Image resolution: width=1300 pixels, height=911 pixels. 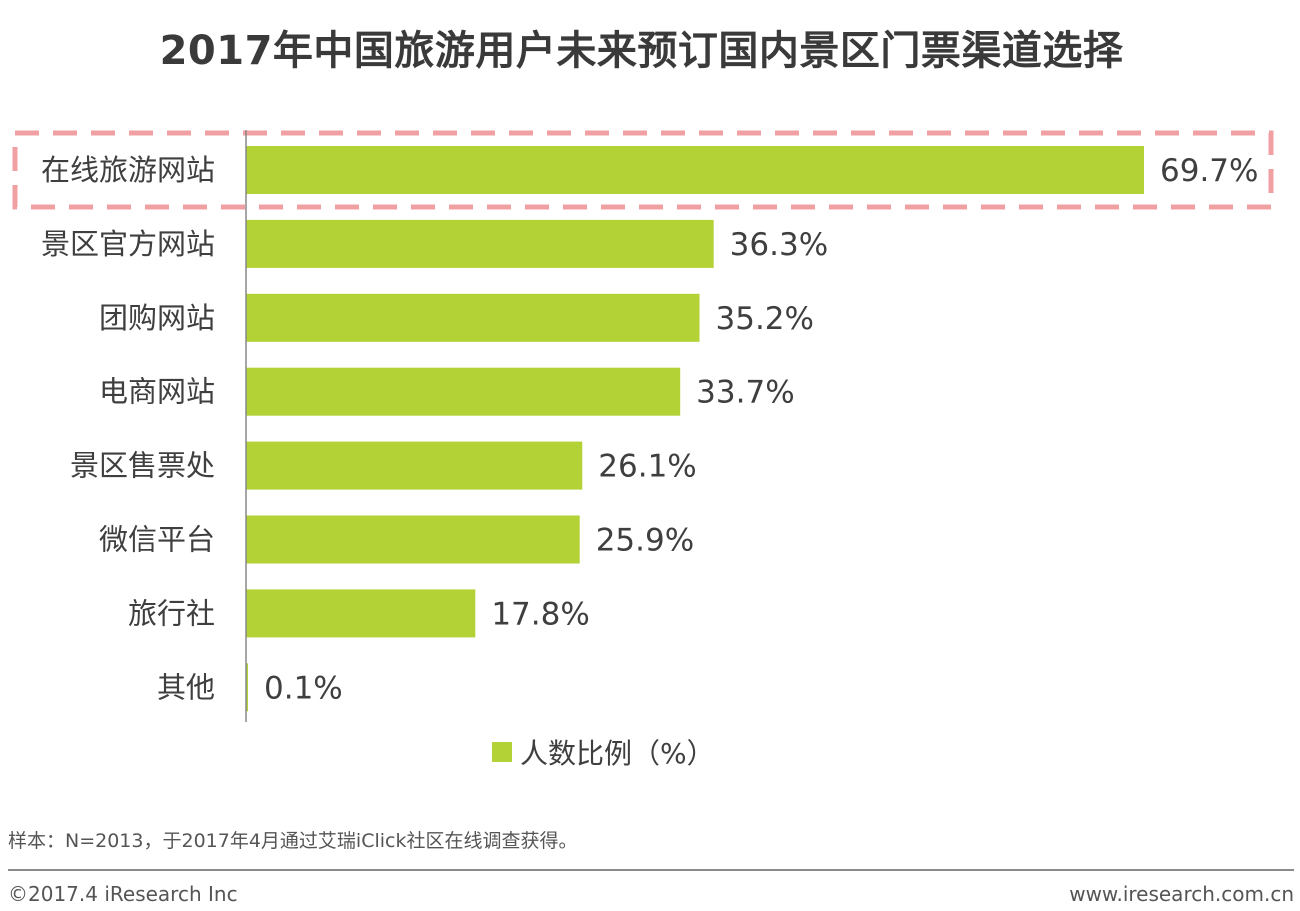 What do you see at coordinates (502, 752) in the screenshot?
I see `legend-swatch` at bounding box center [502, 752].